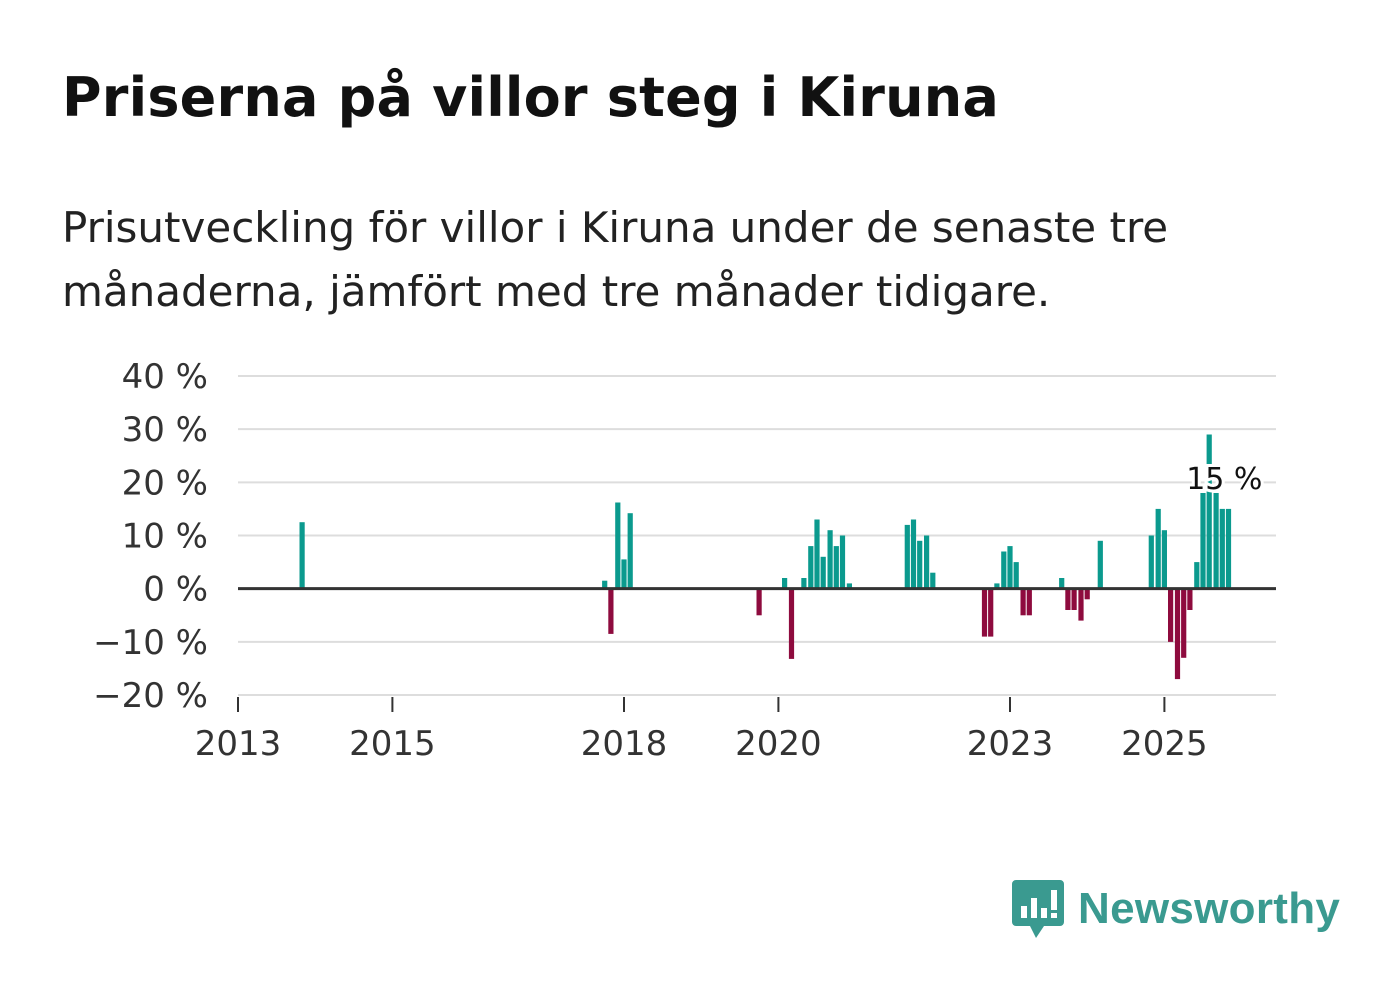 The image size is (1382, 999). Describe the element at coordinates (150, 643) in the screenshot. I see `y-tick-label: −10 %` at that location.